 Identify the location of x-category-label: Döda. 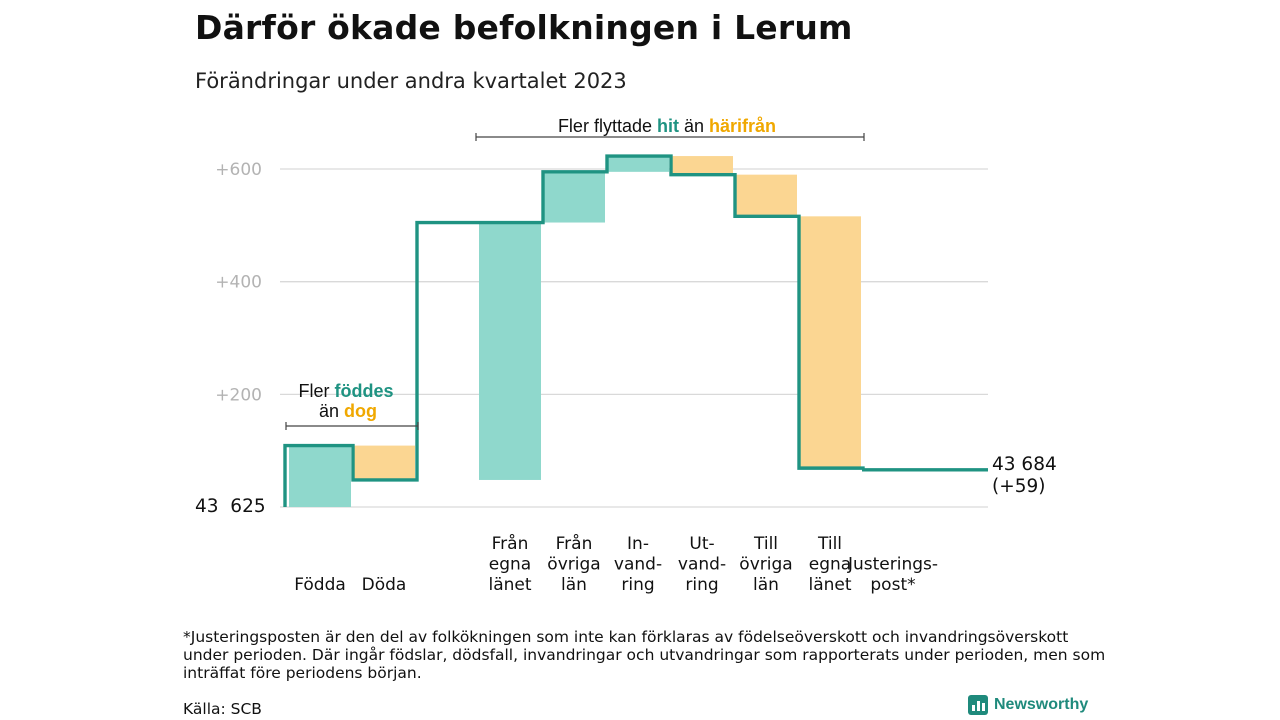
(384, 585).